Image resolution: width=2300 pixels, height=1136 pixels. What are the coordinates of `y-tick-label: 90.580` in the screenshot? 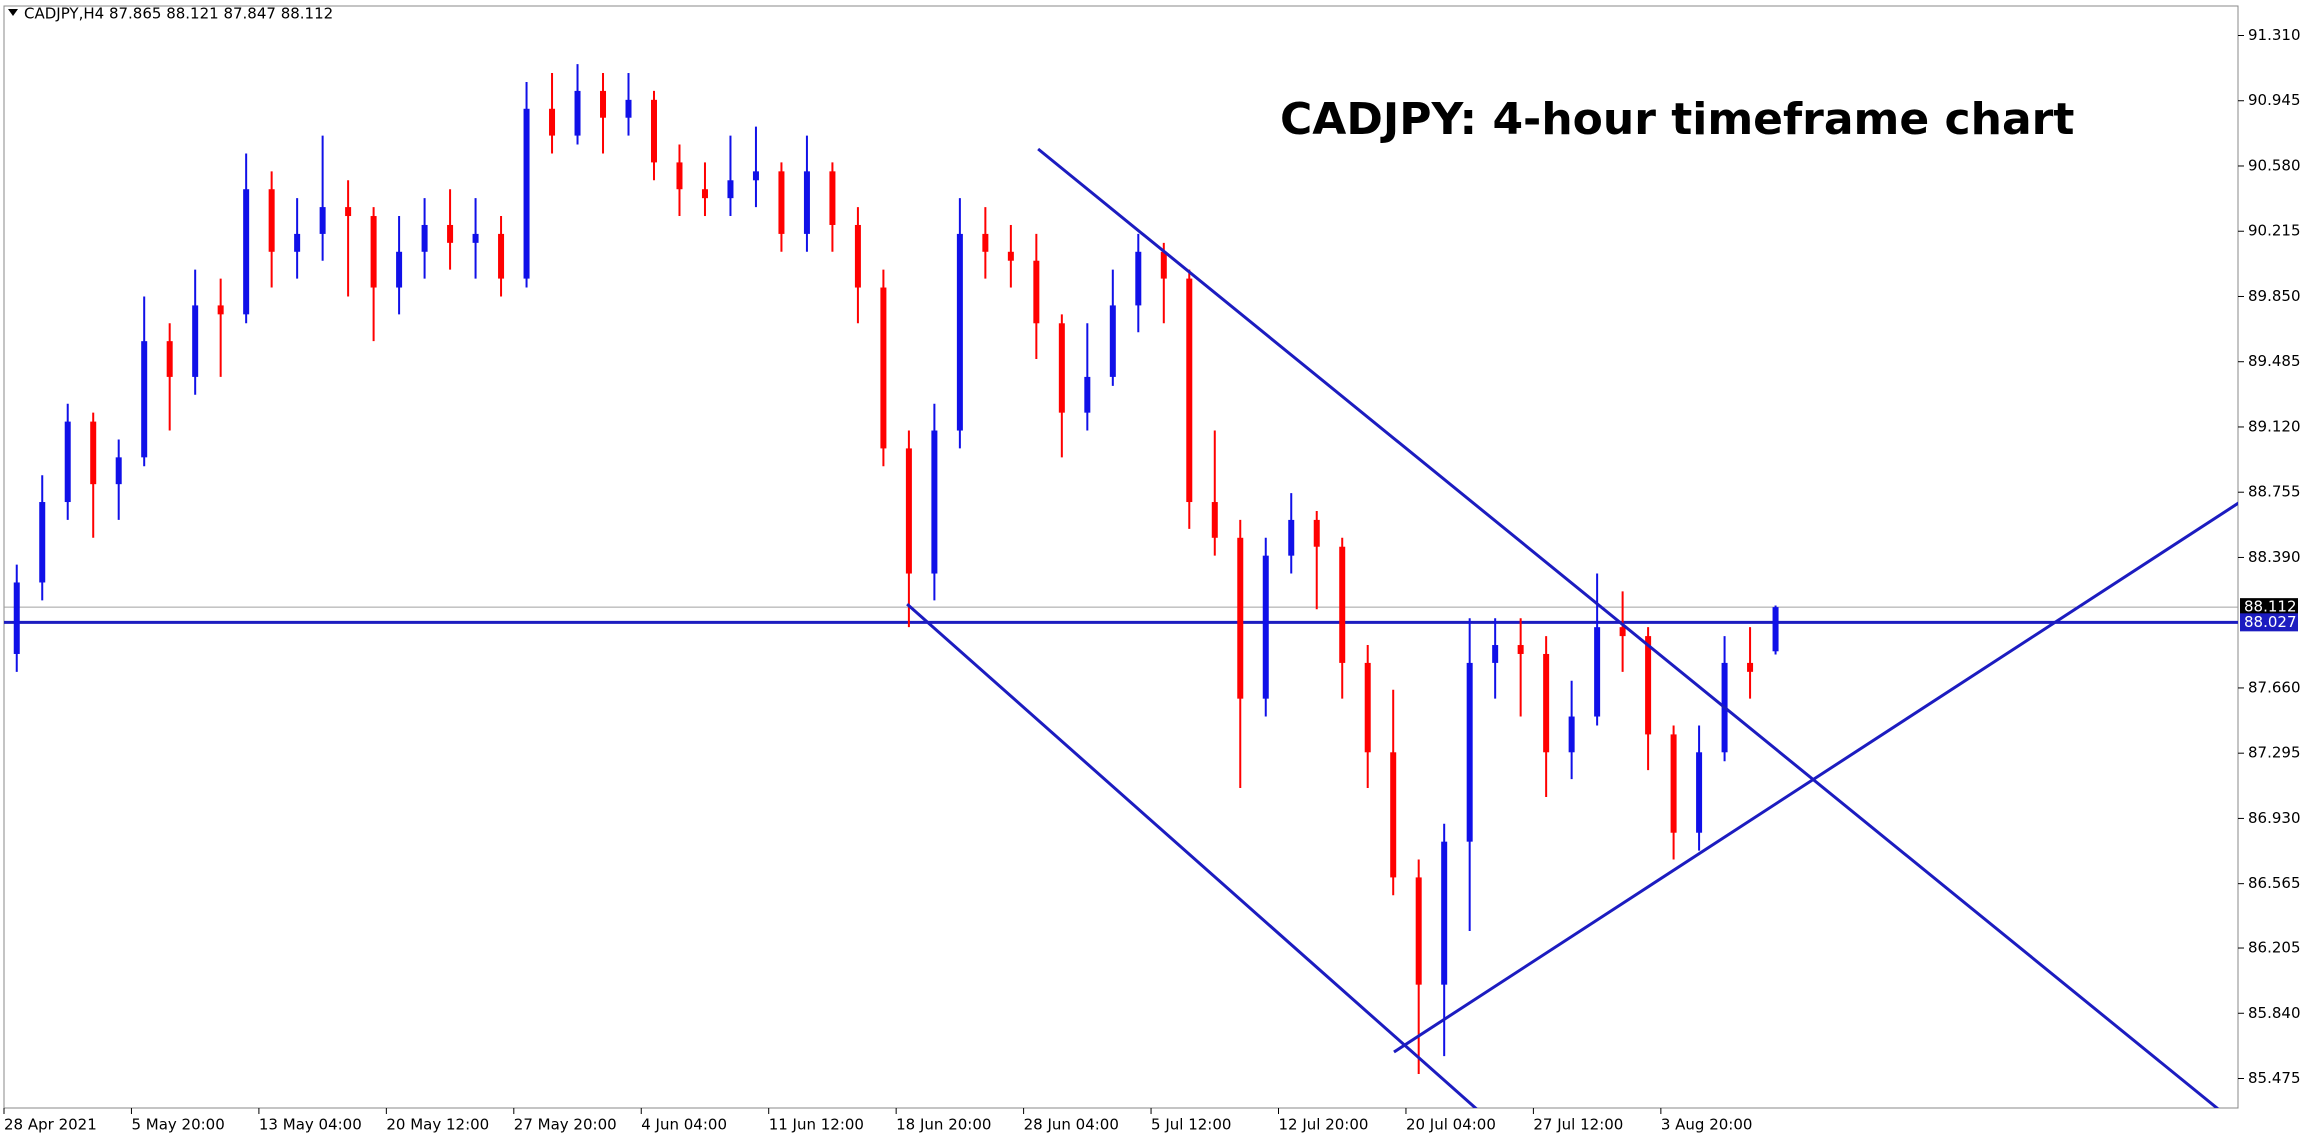 It's located at (2274, 165).